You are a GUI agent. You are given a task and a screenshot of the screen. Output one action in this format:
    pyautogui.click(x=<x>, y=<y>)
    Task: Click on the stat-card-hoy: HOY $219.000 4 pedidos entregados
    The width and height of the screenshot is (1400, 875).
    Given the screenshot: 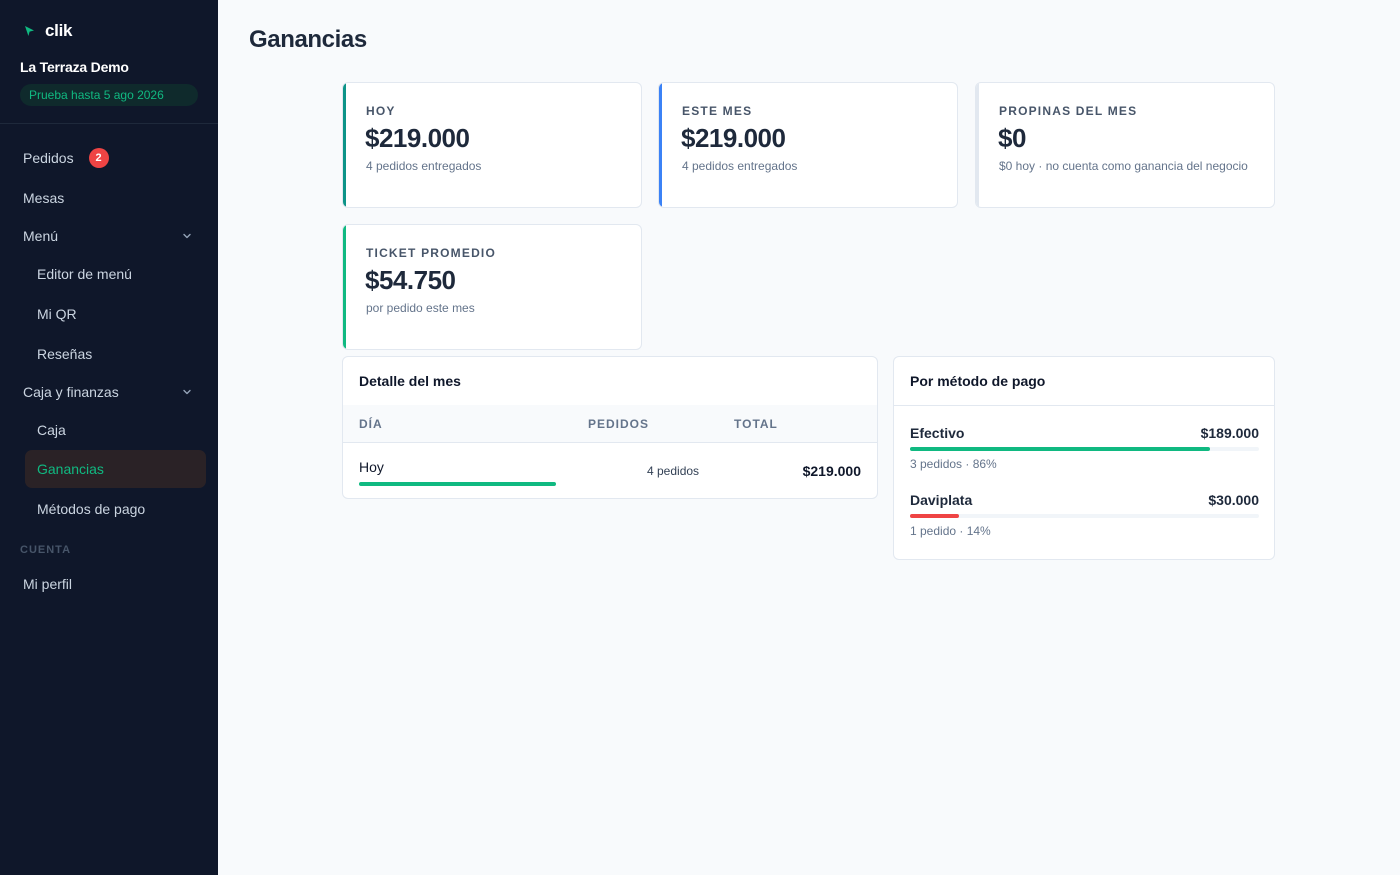 What is the action you would take?
    pyautogui.click(x=492, y=145)
    